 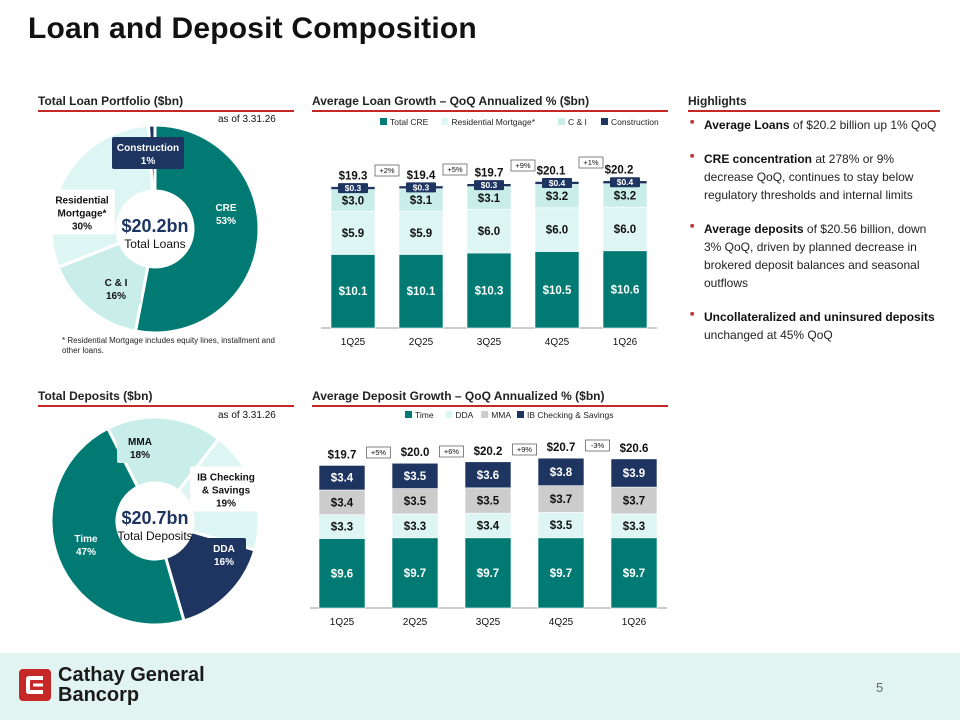 What do you see at coordinates (154, 226) in the screenshot?
I see `donut-center-value: $20.2bn` at bounding box center [154, 226].